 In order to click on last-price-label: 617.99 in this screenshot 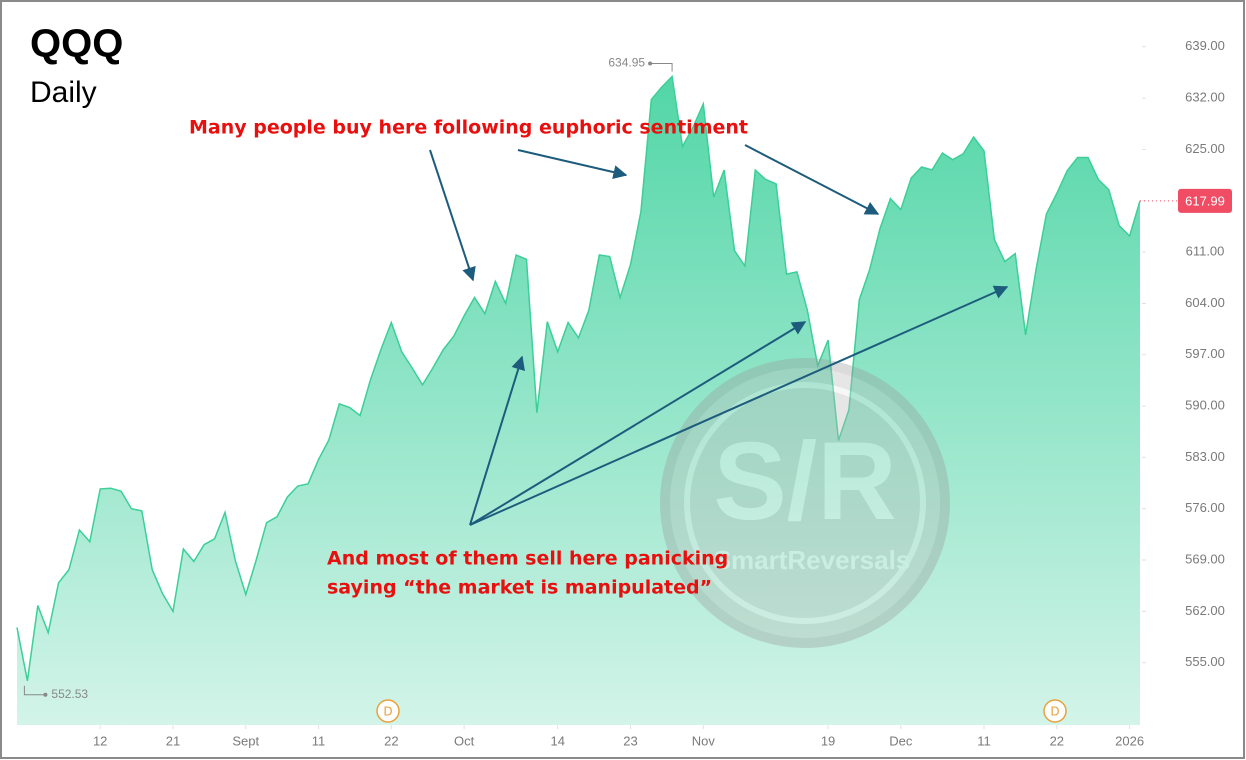, I will do `click(1205, 200)`.